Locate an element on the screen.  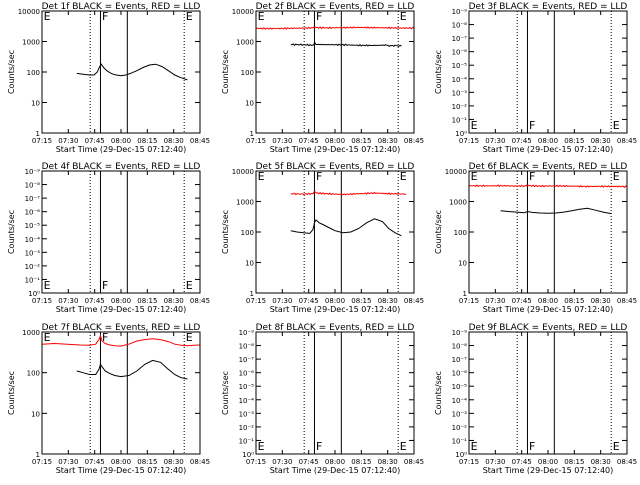
plot-title: Det 9f BLACK = Events, RED = LLD is located at coordinates (548, 328).